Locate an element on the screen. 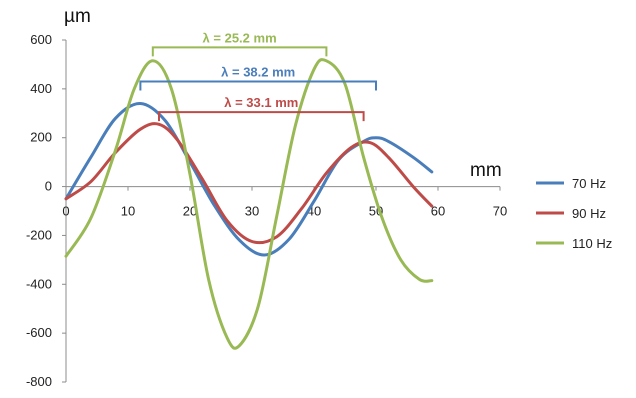  x-axis-label: mm is located at coordinates (486, 170).